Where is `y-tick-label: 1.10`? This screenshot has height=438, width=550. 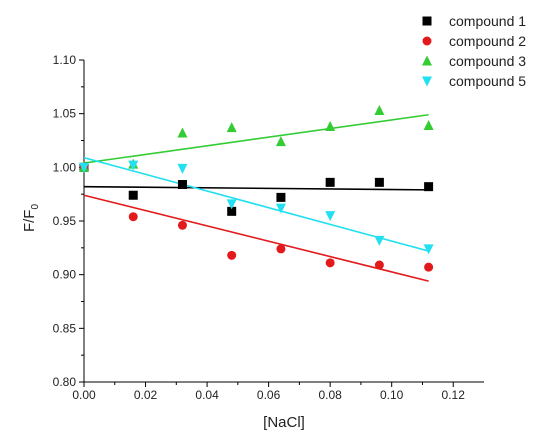 y-tick-label: 1.10 is located at coordinates (65, 60).